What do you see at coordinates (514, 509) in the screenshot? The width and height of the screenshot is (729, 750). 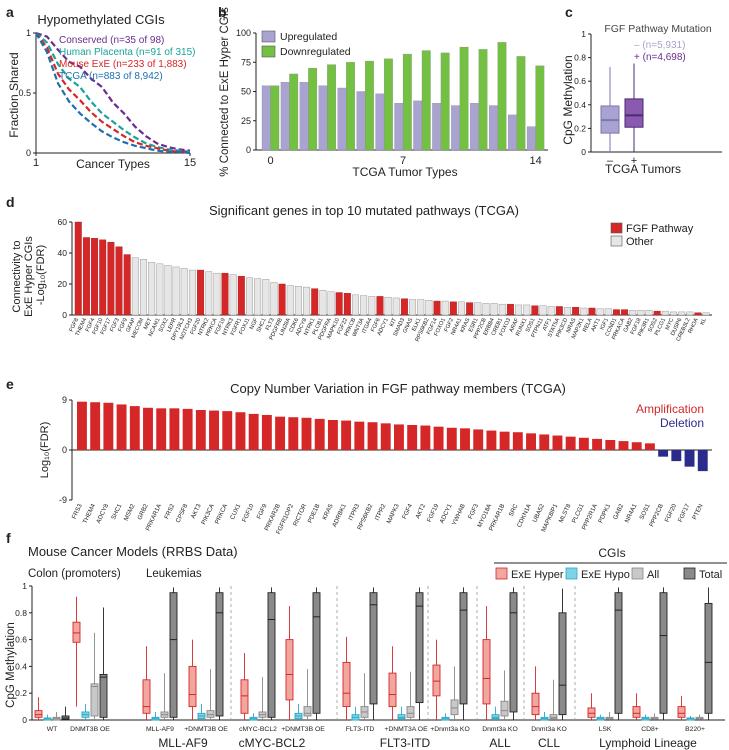 I see `x-tick-label: SRC` at bounding box center [514, 509].